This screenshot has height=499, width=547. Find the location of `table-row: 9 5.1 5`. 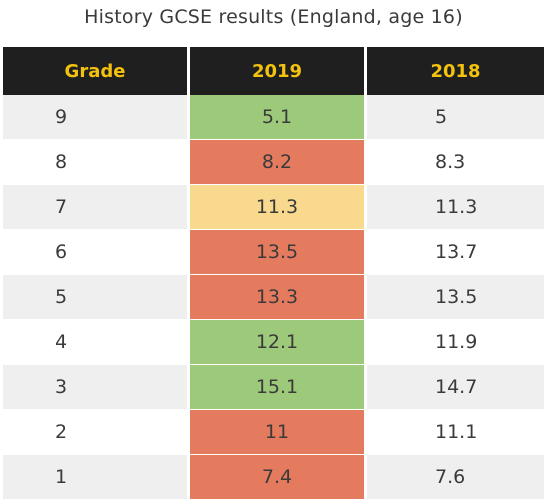

table-row: 9 5.1 5 is located at coordinates (273, 117).